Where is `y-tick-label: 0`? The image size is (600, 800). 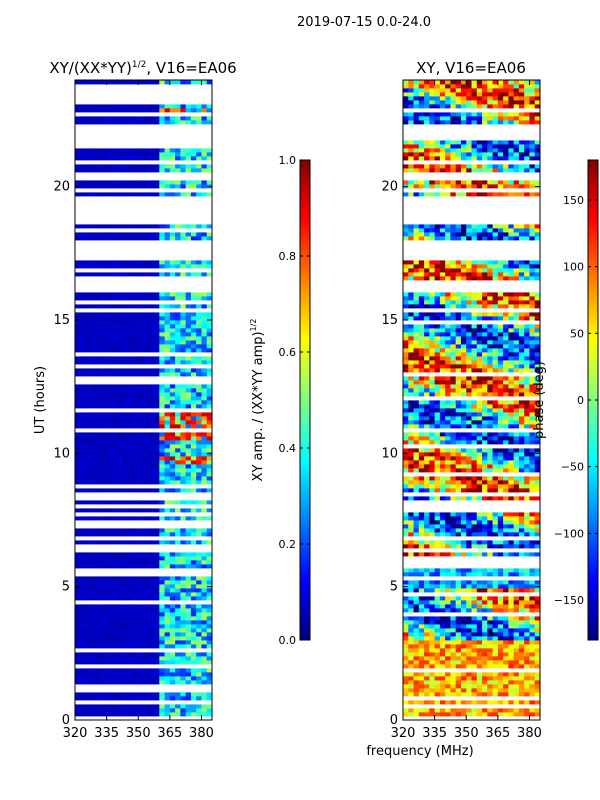
y-tick-label: 0 is located at coordinates (66, 720).